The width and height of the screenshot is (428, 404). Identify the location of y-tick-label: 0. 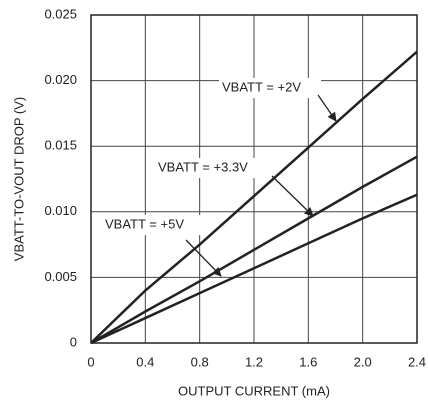
(73, 341).